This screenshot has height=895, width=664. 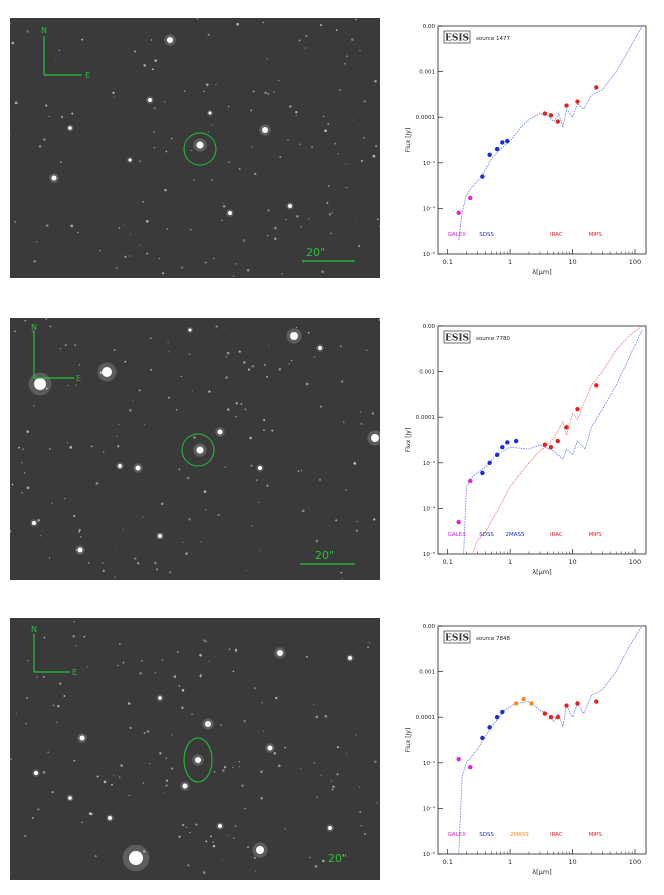 I want to click on band-label: MIPS, so click(x=596, y=535).